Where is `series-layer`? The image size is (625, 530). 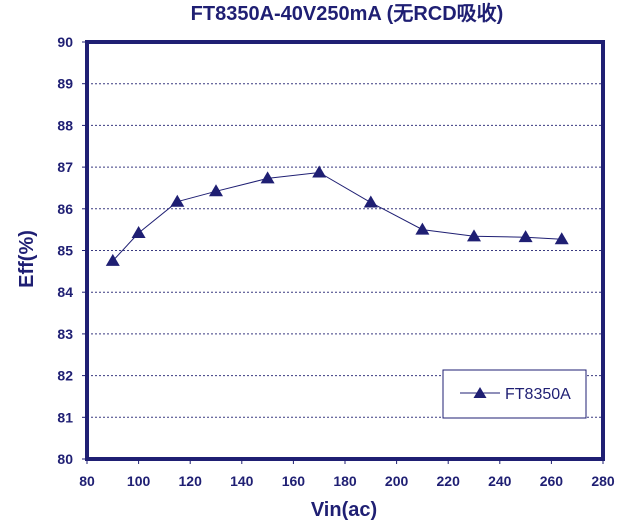 series-layer is located at coordinates (337, 215).